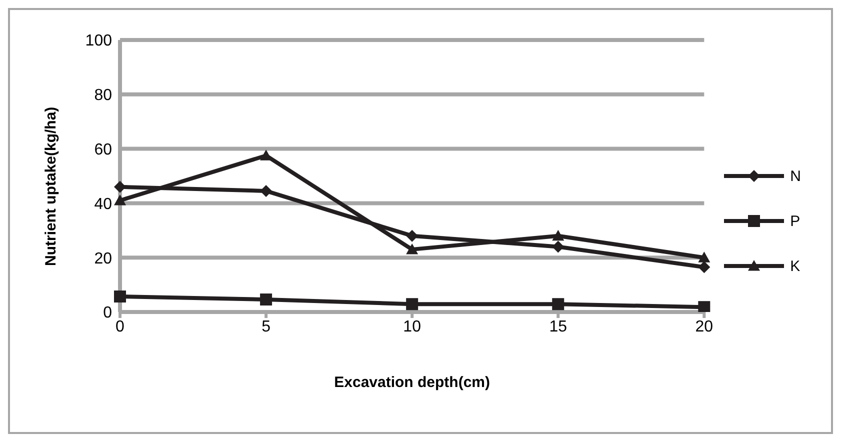 This screenshot has height=446, width=845. What do you see at coordinates (103, 259) in the screenshot?
I see `y-tick-label: 20` at bounding box center [103, 259].